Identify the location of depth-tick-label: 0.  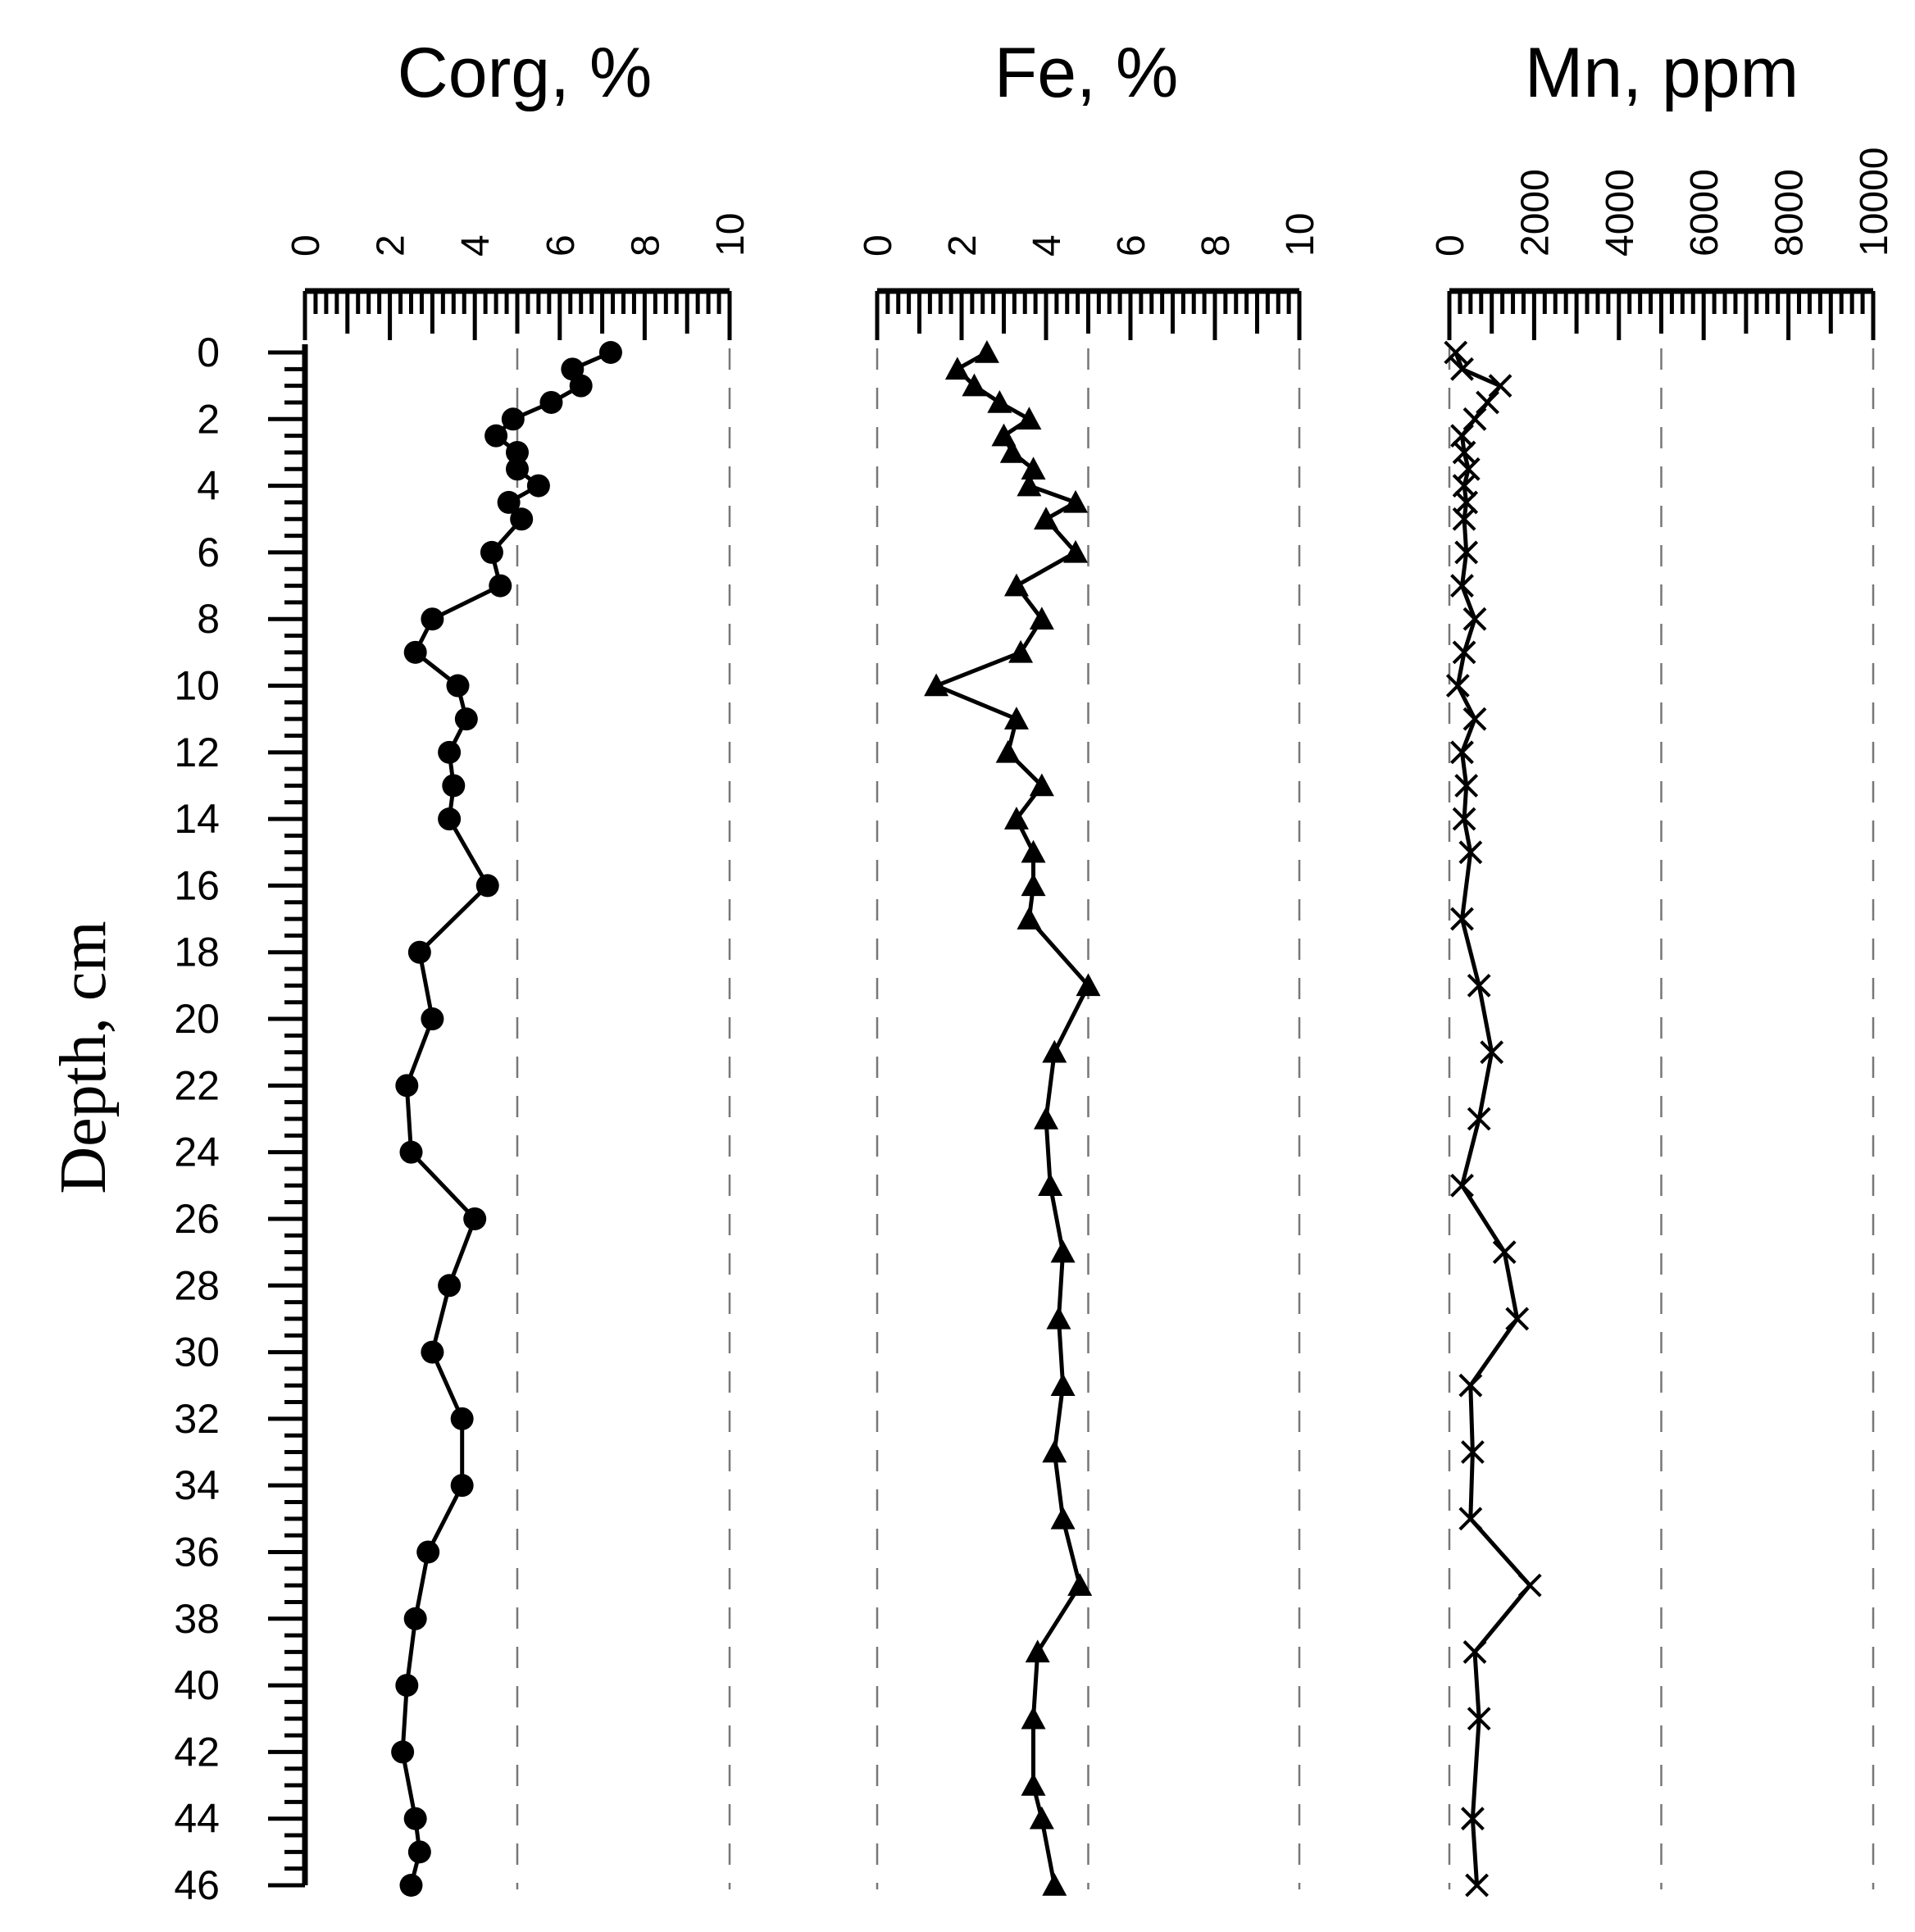
(208, 352).